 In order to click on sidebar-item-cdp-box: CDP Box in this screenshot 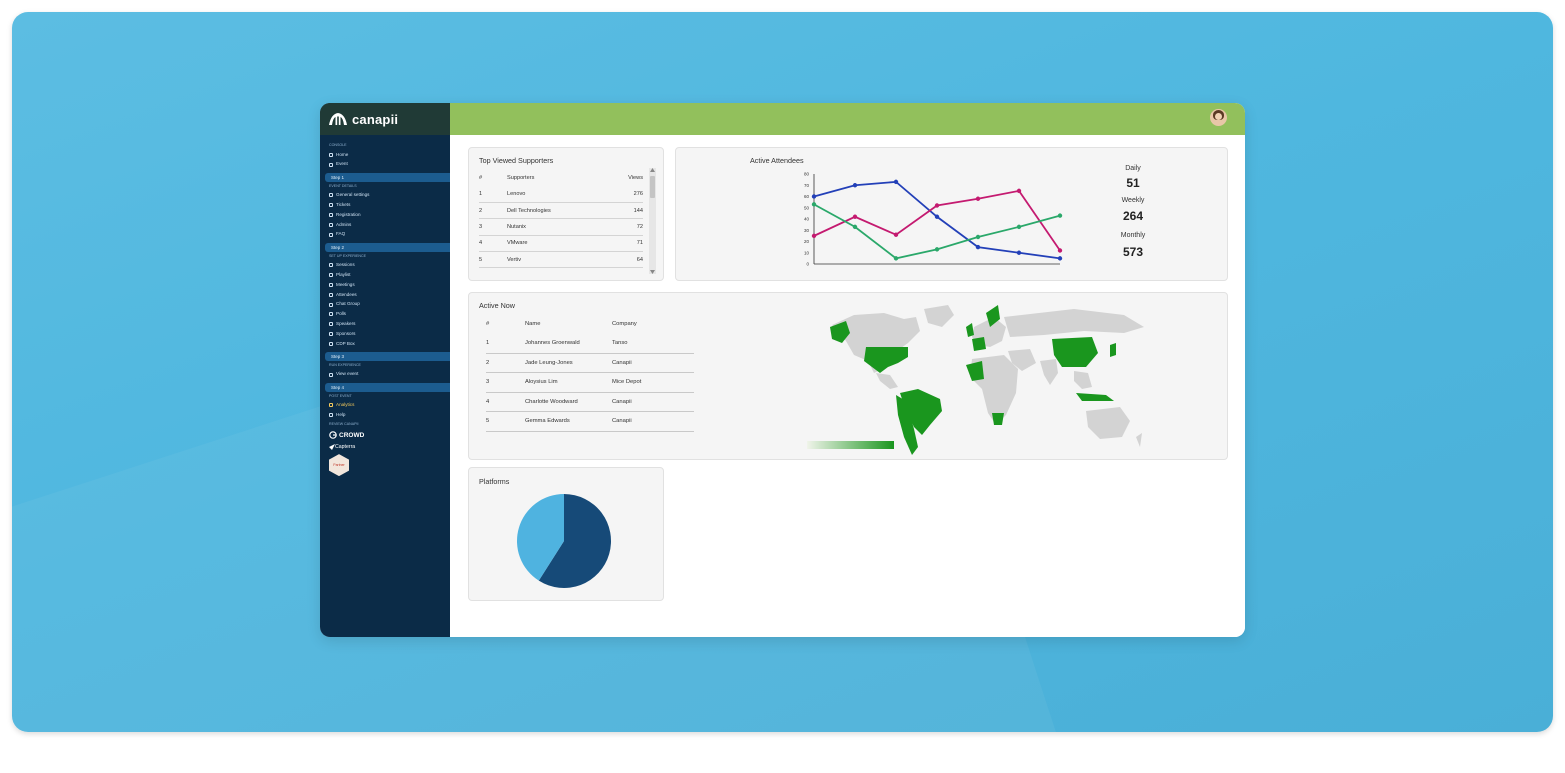, I will do `click(385, 344)`.